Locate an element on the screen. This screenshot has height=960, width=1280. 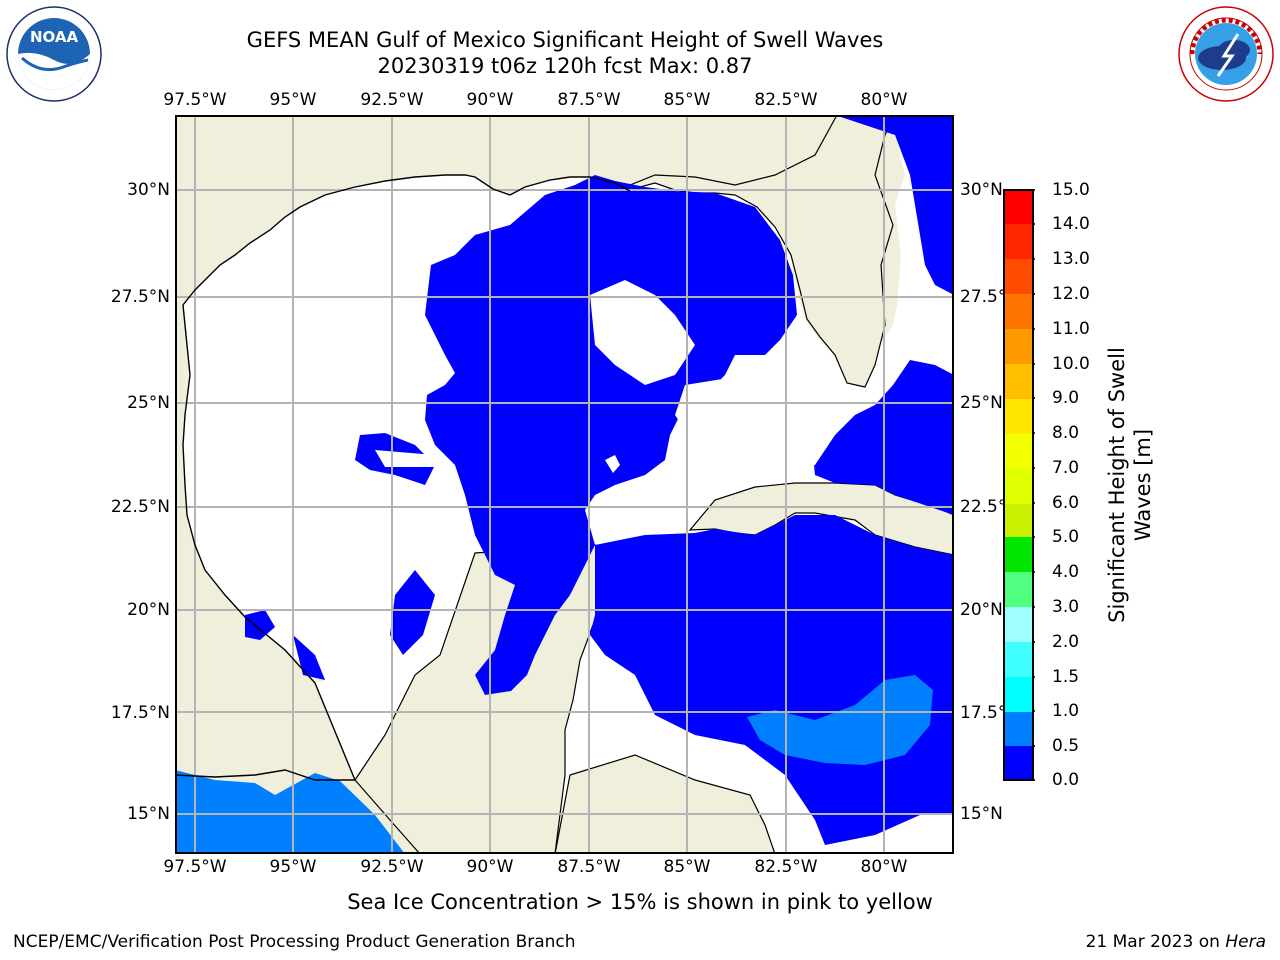
colorbar-tick: 0.0 is located at coordinates (1066, 780).